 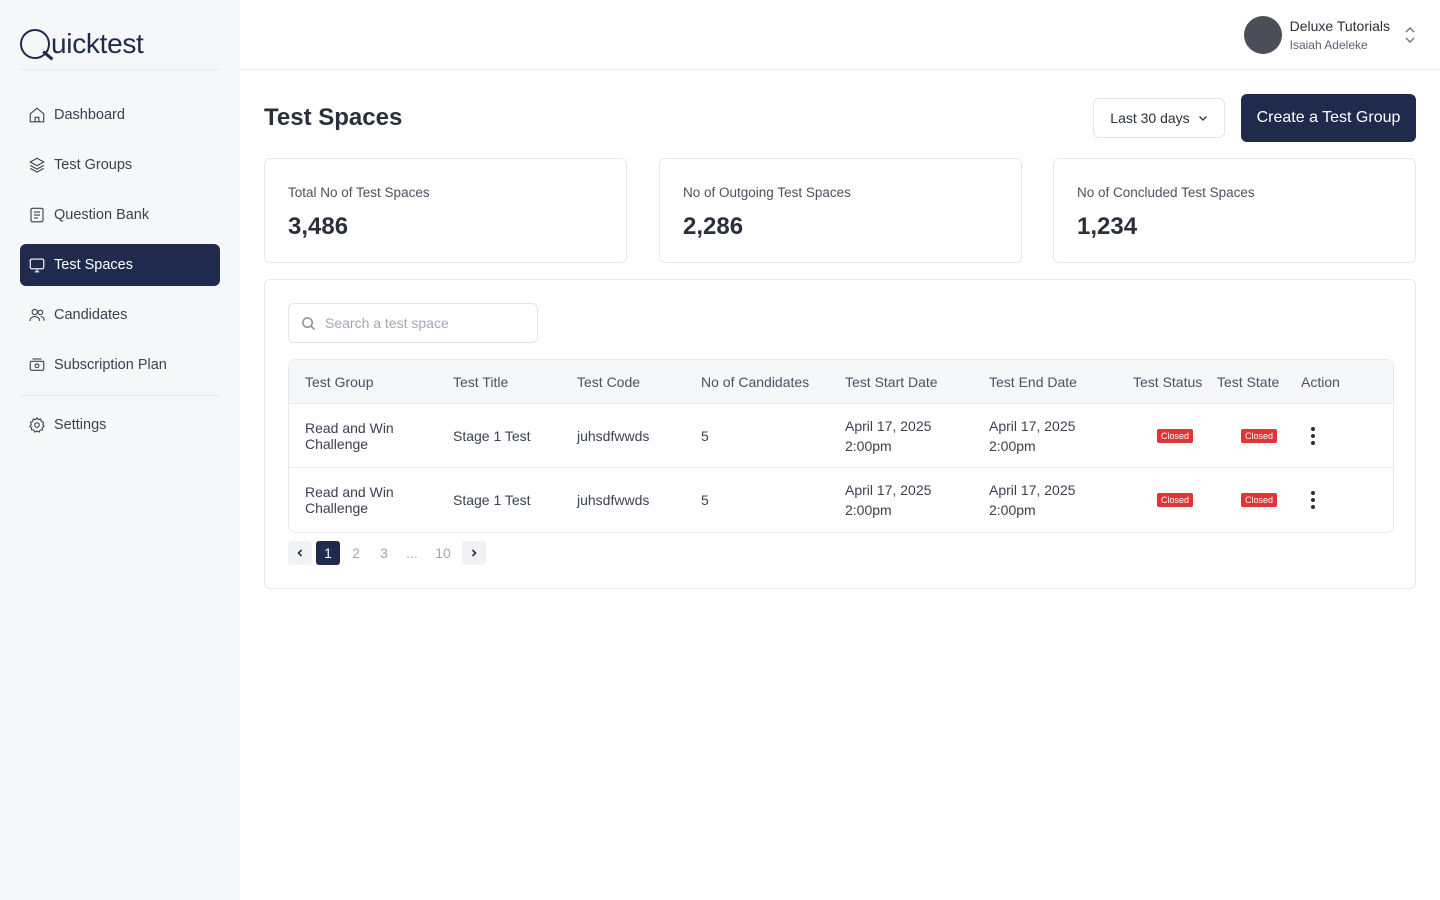 I want to click on page-button: 10, so click(x=443, y=553).